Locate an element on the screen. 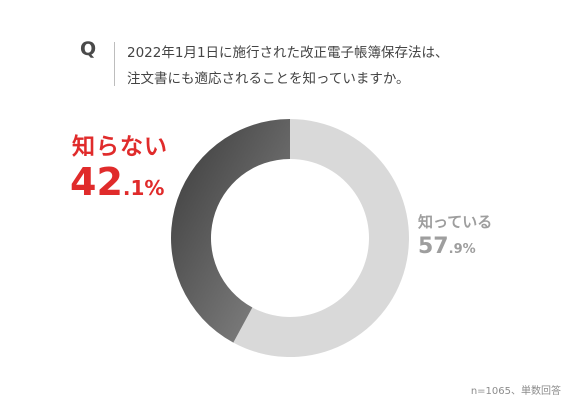 The height and width of the screenshot is (412, 579). question-line-2: 注文書にも適応されることを知っていますか。 is located at coordinates (268, 79).